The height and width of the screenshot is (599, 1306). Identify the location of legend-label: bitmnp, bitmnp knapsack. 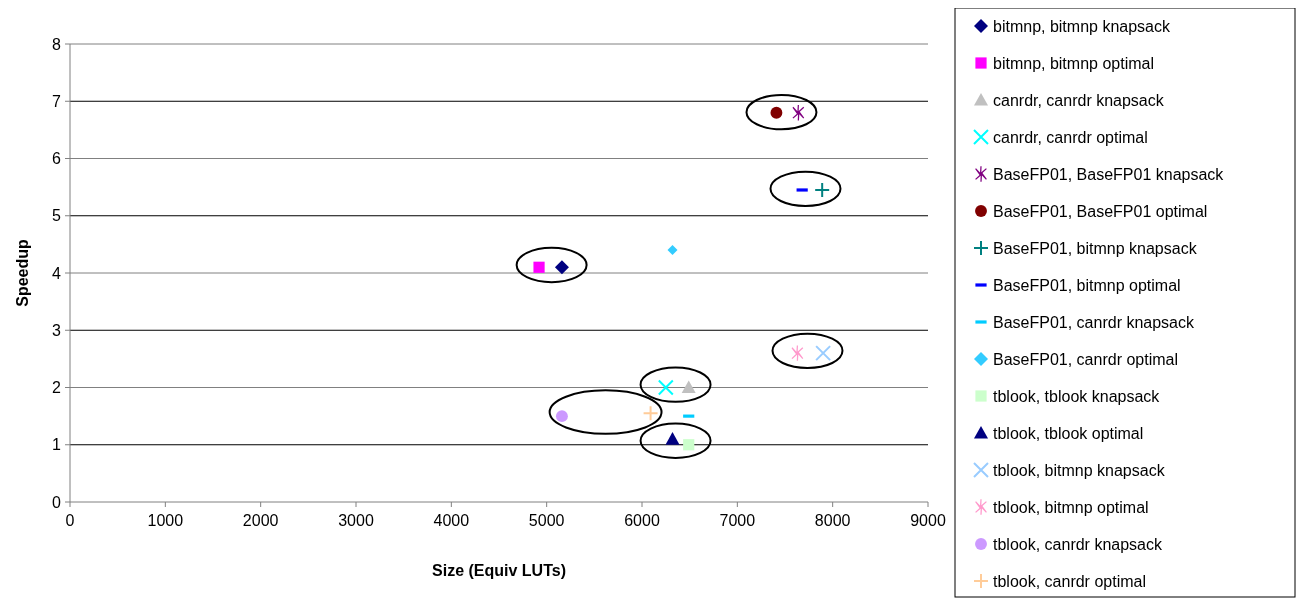
(1082, 26).